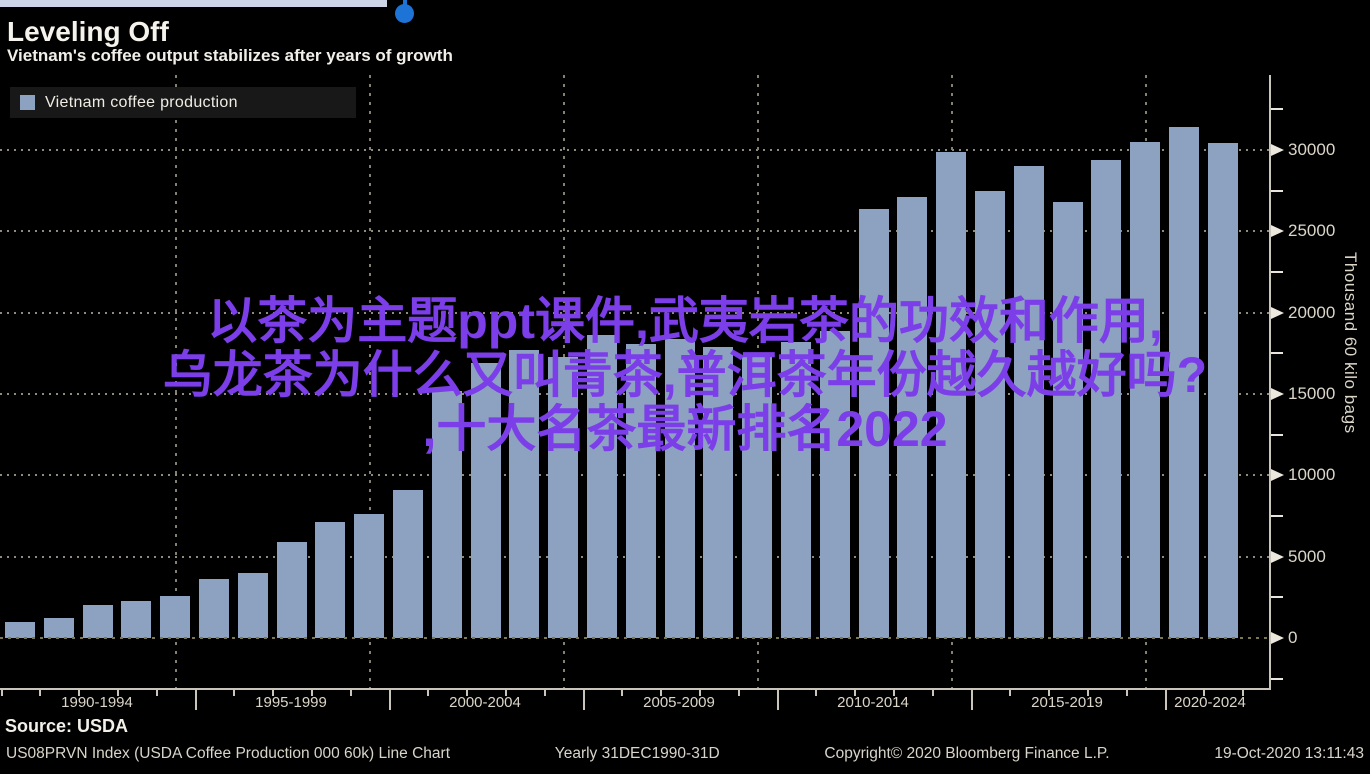 This screenshot has width=1370, height=774. Describe the element at coordinates (1312, 231) in the screenshot. I see `y-tick-label: 25000` at that location.